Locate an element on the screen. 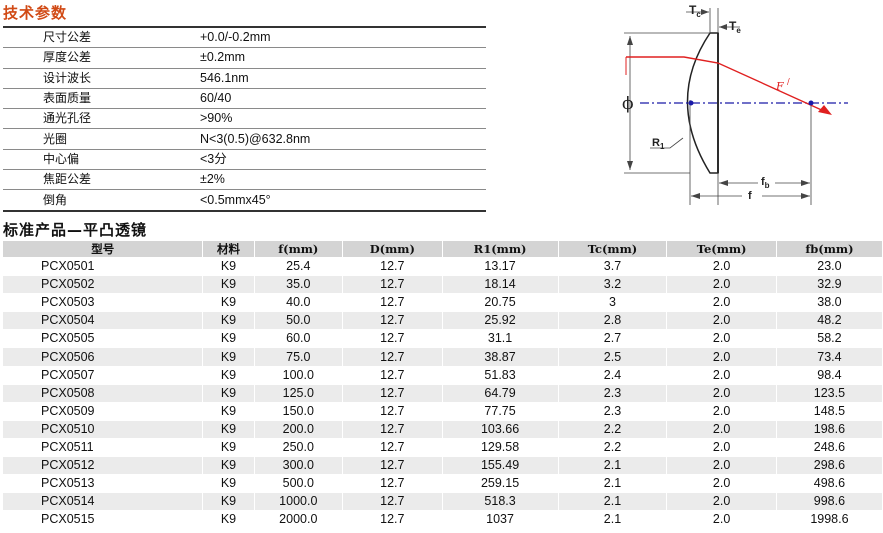 The image size is (883, 533). param-value: +0.0/-0.2mm is located at coordinates (343, 37).